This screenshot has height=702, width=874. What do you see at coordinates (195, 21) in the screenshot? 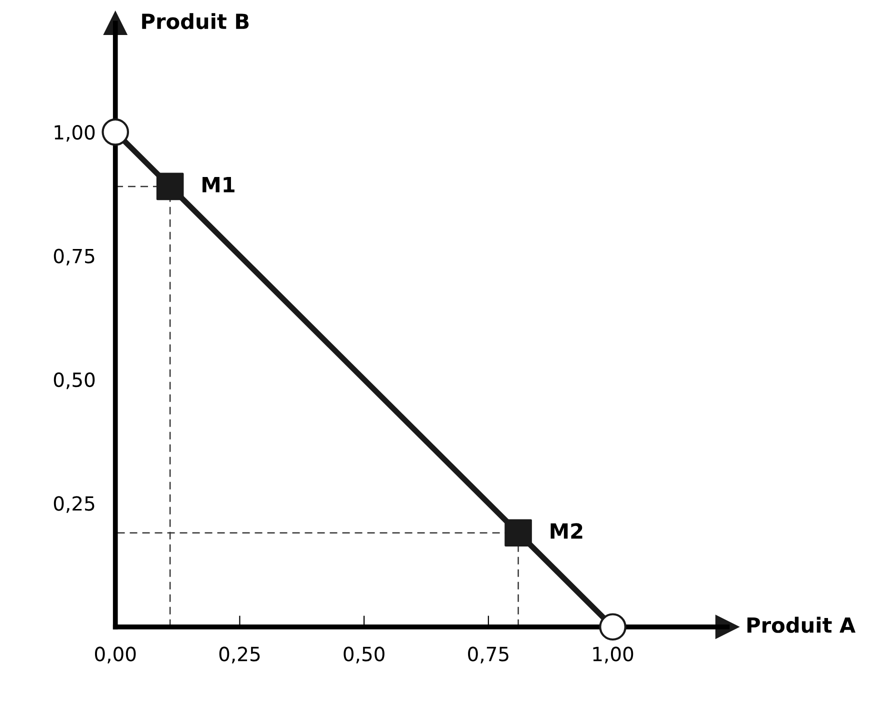
I see `y-axis-title: Produit B` at bounding box center [195, 21].